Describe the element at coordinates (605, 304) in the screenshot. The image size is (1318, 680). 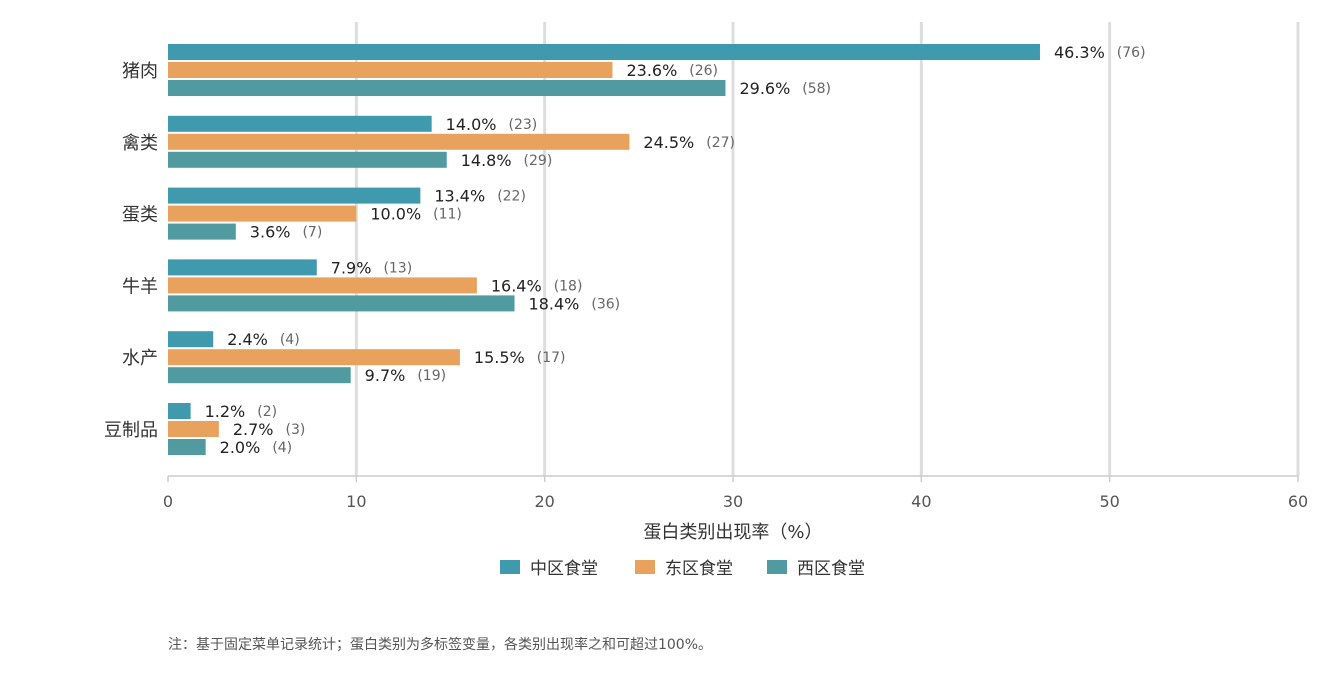
I see `count-label: (36)` at that location.